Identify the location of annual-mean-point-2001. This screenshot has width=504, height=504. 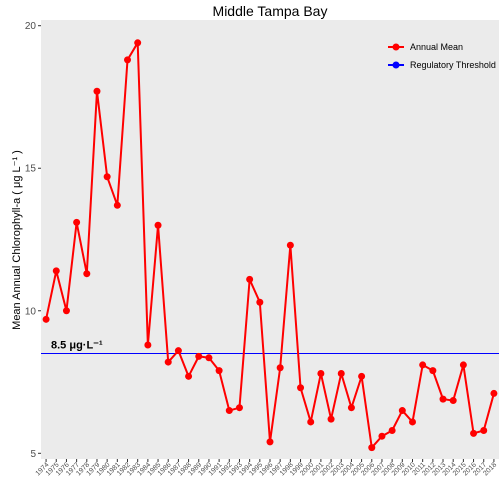
(321, 373).